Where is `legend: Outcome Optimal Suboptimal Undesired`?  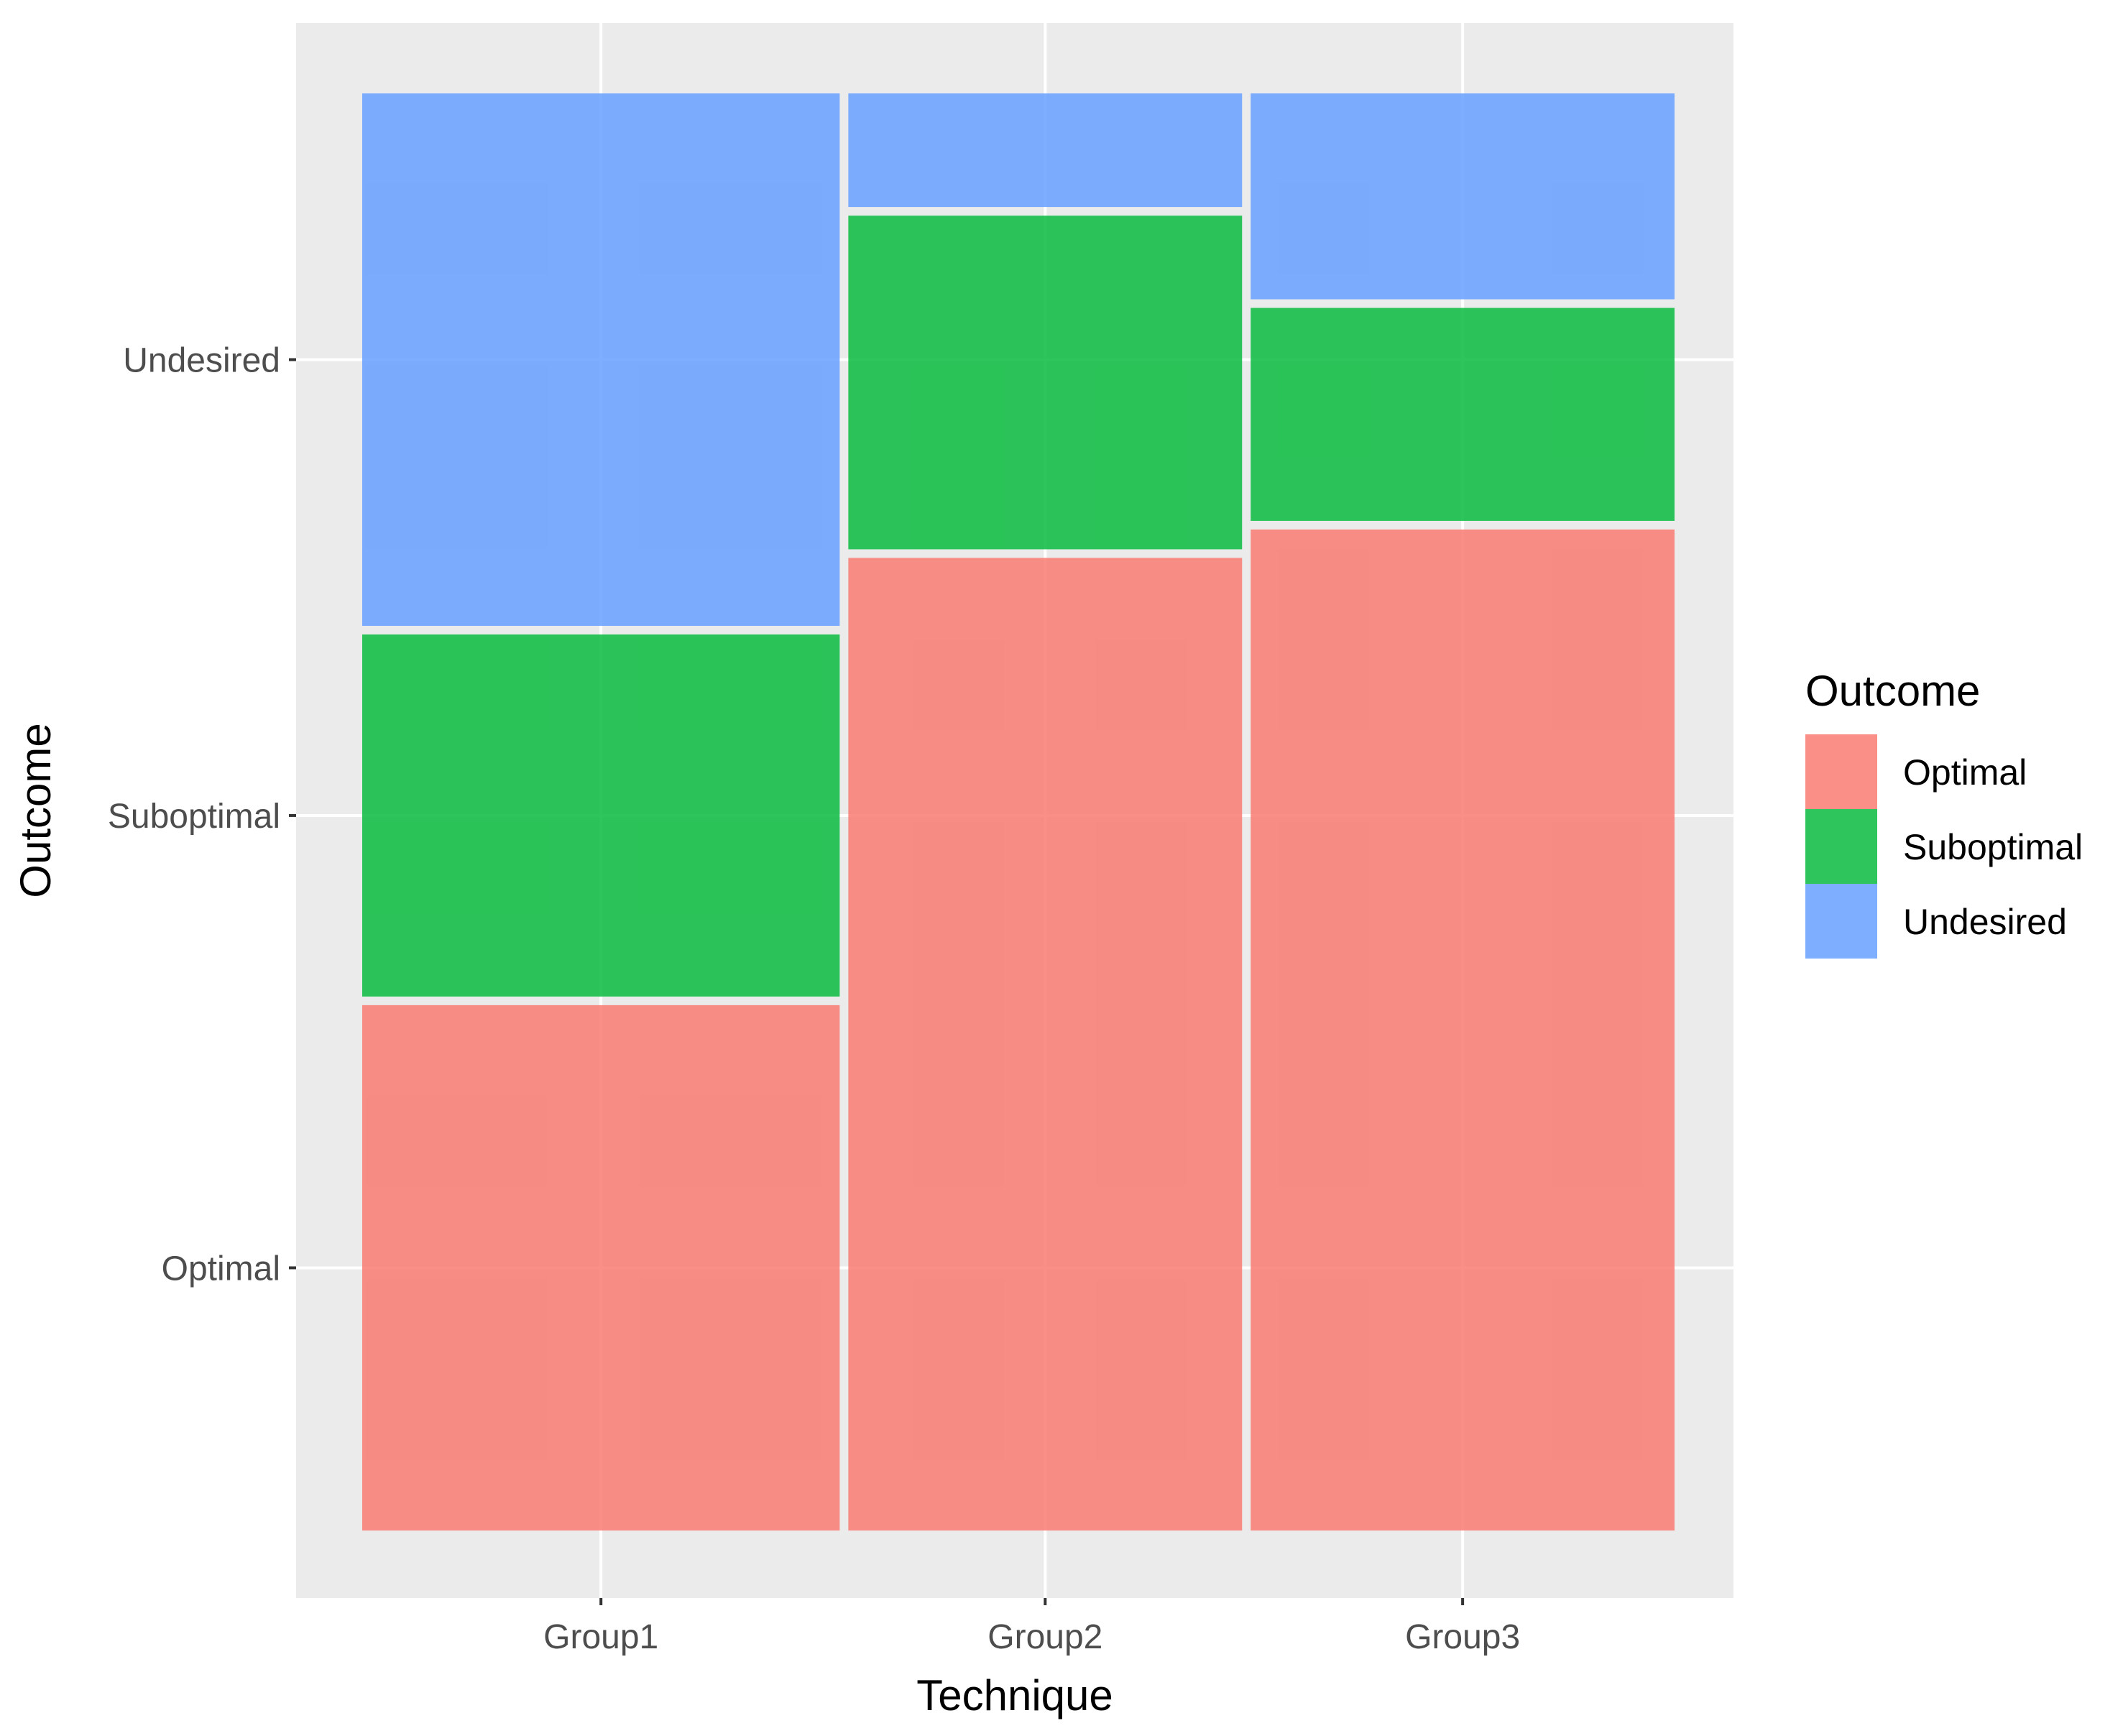
legend: Outcome Optimal Suboptimal Undesired is located at coordinates (1944, 813).